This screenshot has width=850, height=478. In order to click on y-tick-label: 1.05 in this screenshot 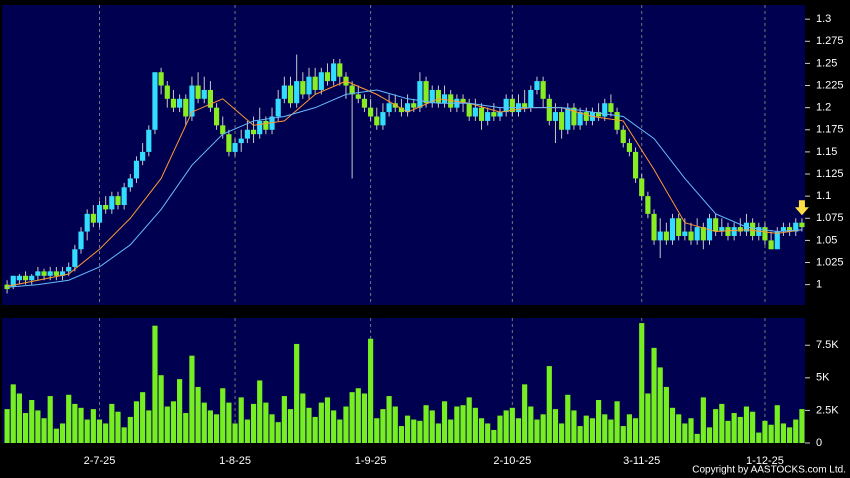, I will do `click(826, 240)`.